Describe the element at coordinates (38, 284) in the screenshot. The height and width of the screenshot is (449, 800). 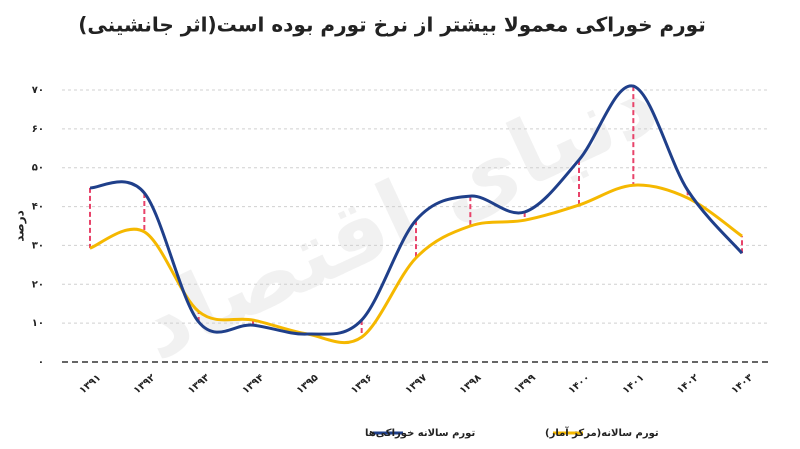
I see `y-tick-label: ۲۰` at that location.